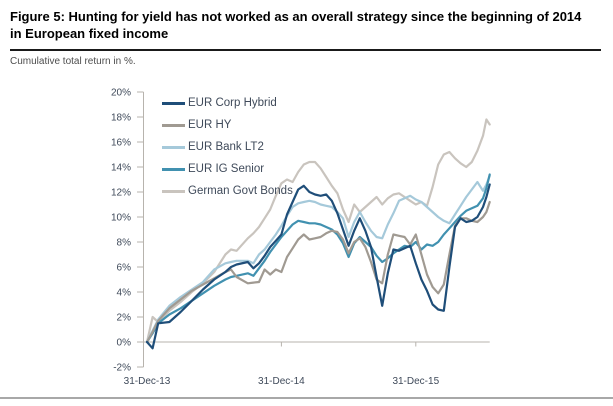 Image resolution: width=613 pixels, height=406 pixels. Describe the element at coordinates (305, 50) in the screenshot. I see `title-underline` at that location.